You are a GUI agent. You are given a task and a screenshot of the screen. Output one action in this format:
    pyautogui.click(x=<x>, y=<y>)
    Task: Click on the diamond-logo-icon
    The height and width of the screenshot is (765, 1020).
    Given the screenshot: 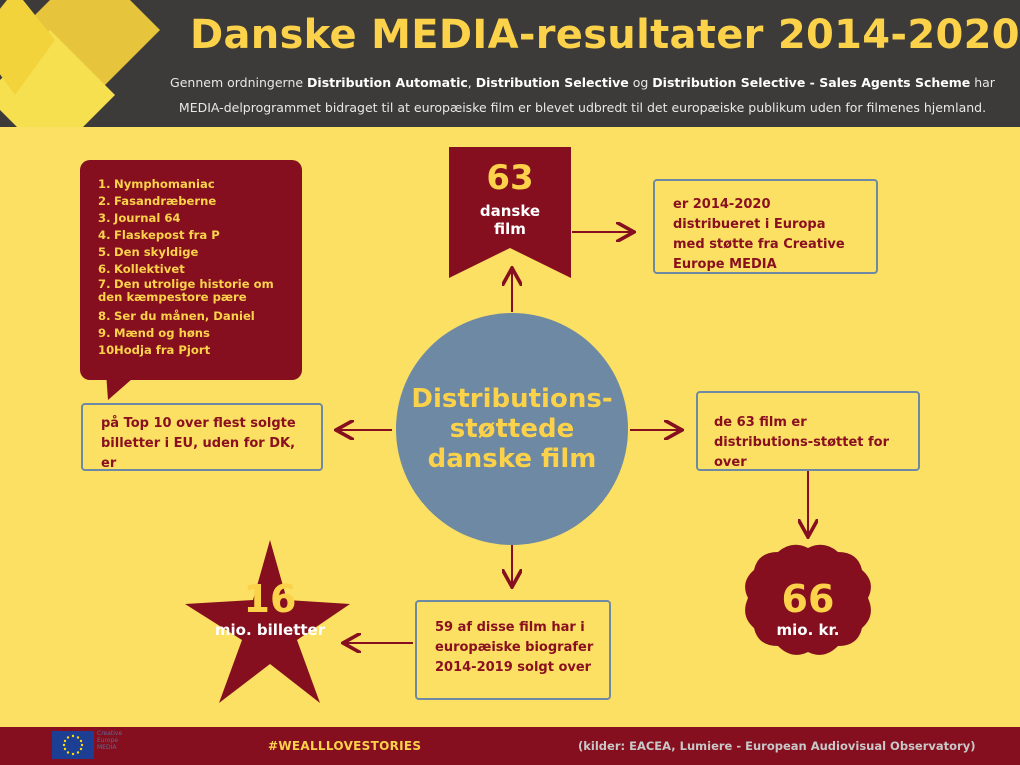 What is the action you would take?
    pyautogui.click(x=80, y=63)
    